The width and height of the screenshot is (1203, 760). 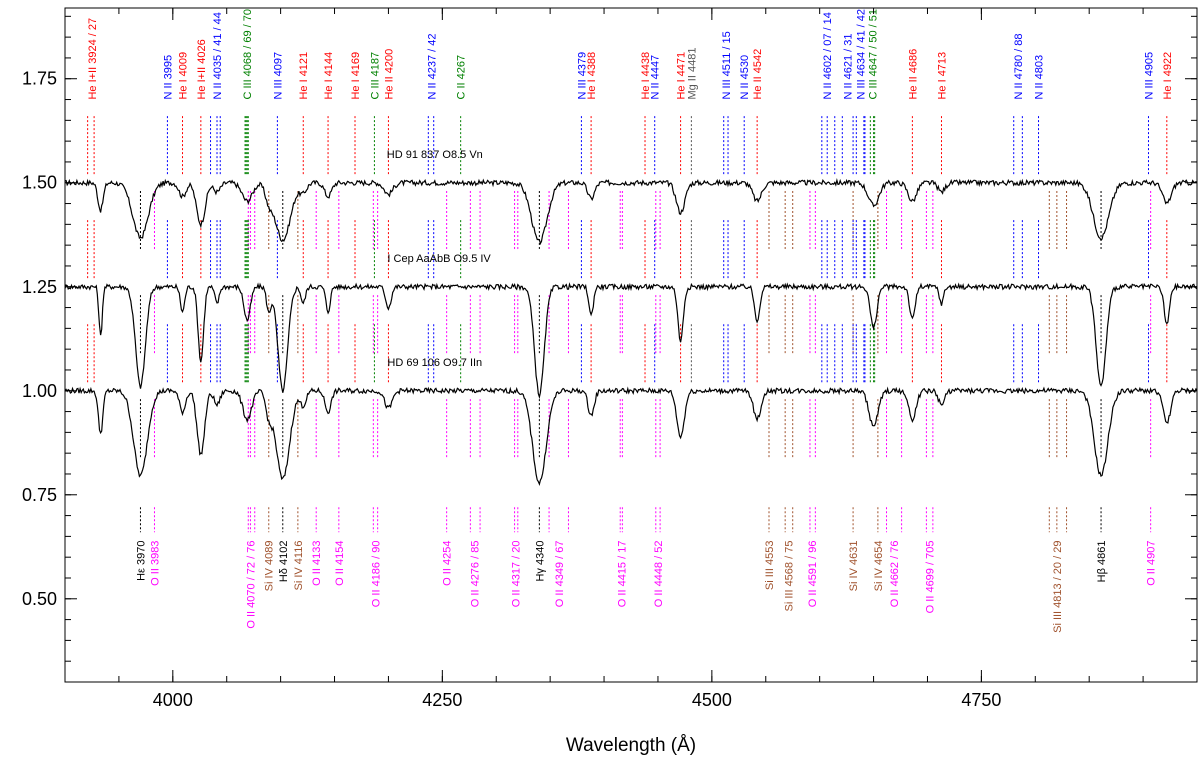 What do you see at coordinates (1058, 587) in the screenshot?
I see `bottom-line-label: Si III 4813 / 20 / 29` at bounding box center [1058, 587].